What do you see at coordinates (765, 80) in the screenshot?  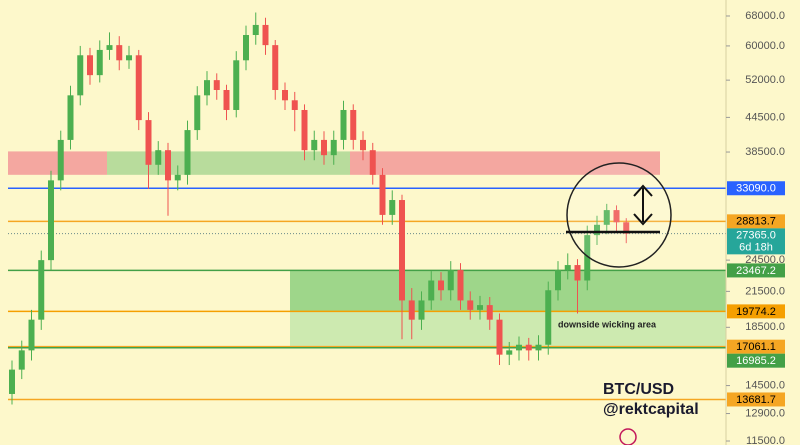 I see `y-tick-label: 52000.0` at bounding box center [765, 80].